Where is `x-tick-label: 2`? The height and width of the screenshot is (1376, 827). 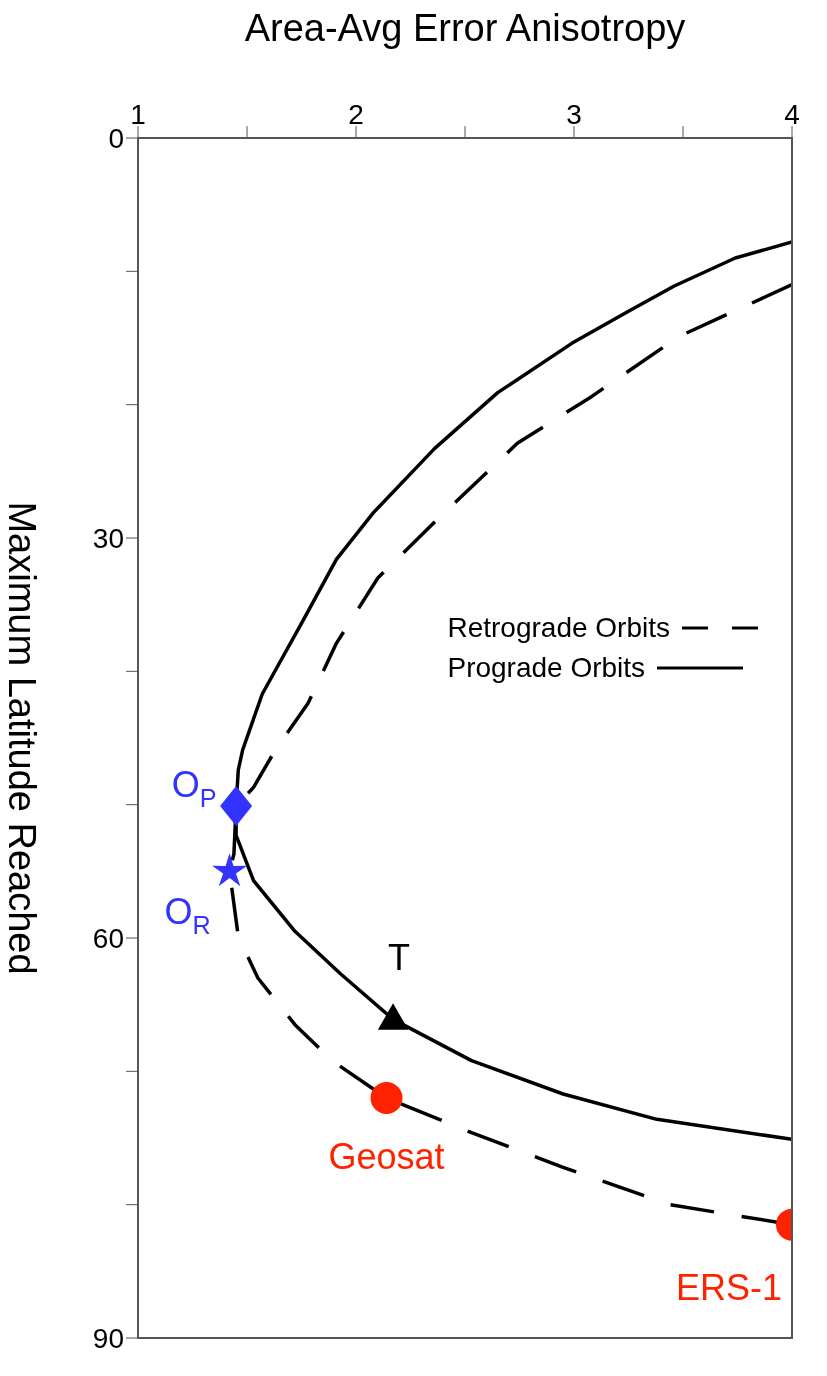
x-tick-label: 2 is located at coordinates (356, 114).